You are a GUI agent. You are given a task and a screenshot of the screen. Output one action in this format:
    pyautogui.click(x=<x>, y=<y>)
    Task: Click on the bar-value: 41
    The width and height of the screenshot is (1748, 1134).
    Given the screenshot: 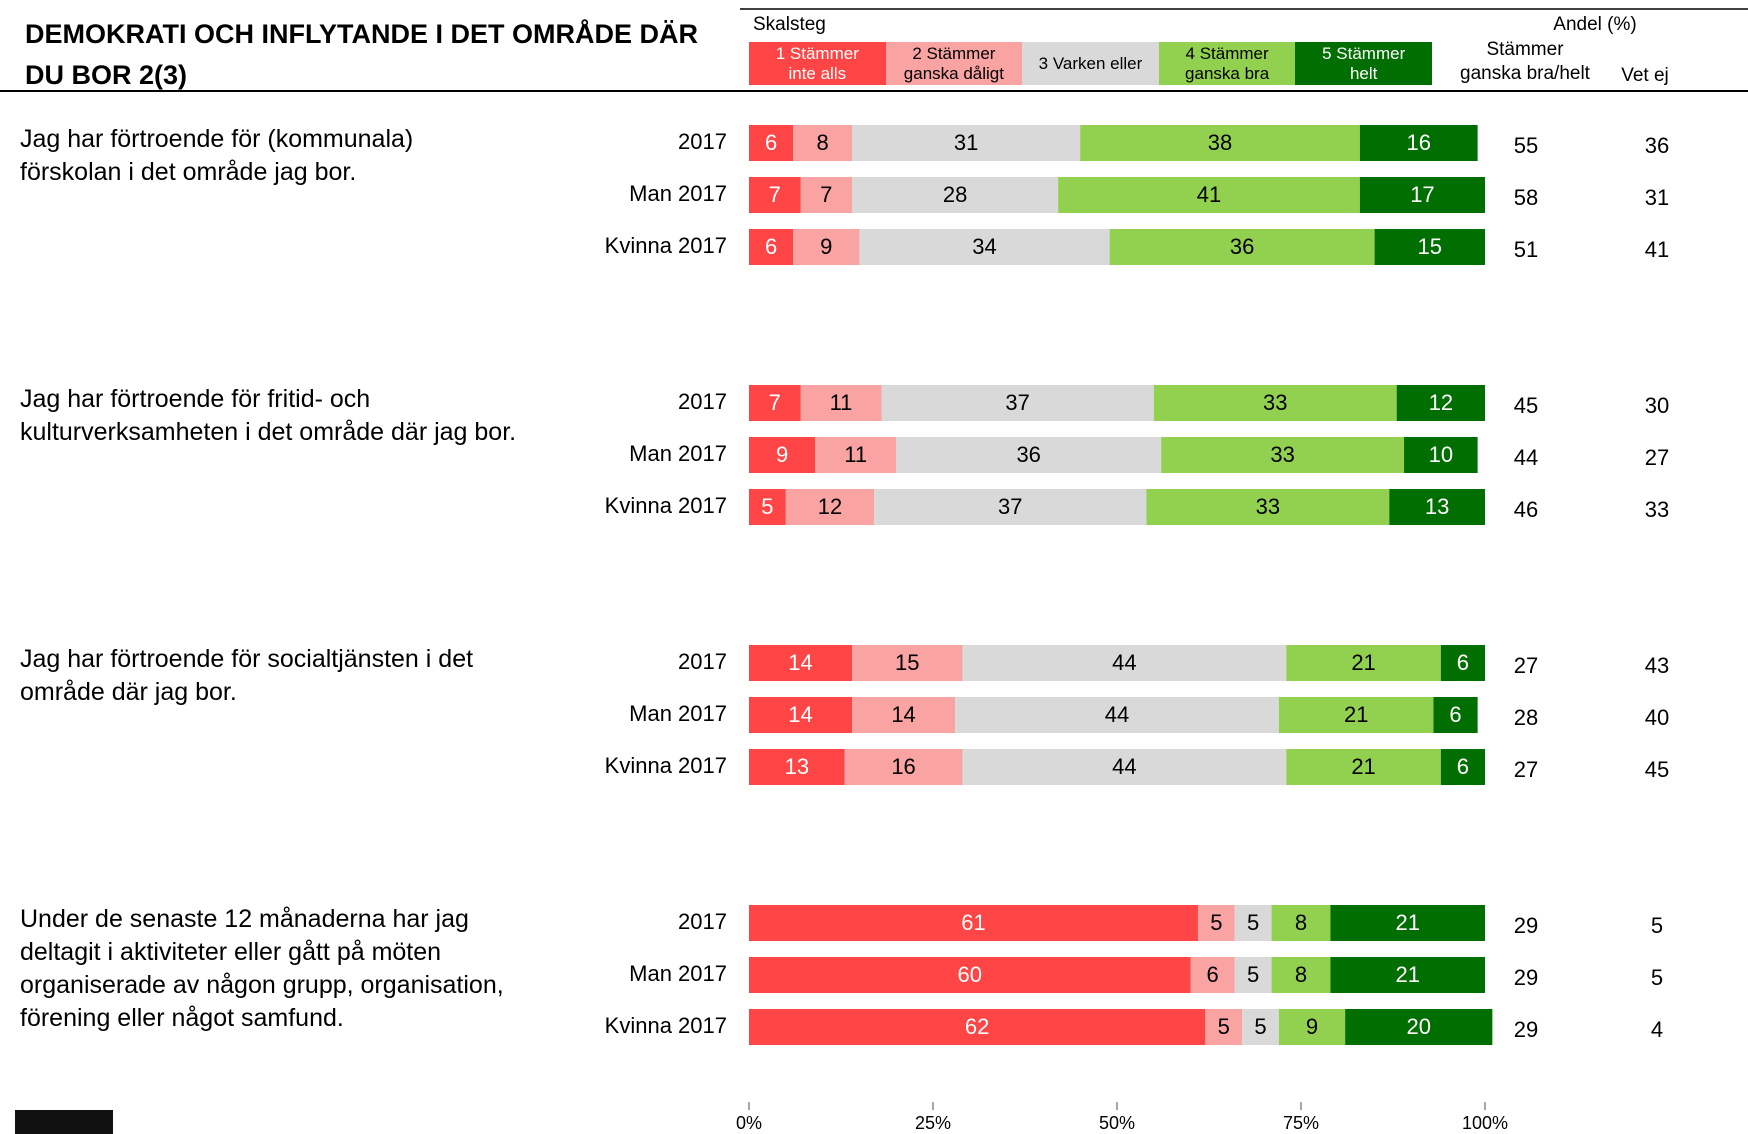 What is the action you would take?
    pyautogui.click(x=1209, y=194)
    